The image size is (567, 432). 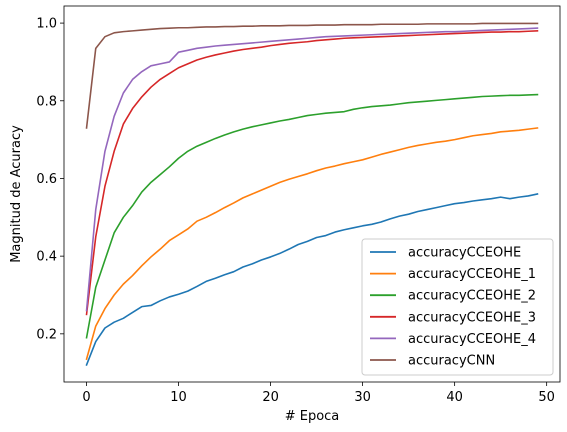 I want to click on x-tick-label: 30, so click(x=362, y=397).